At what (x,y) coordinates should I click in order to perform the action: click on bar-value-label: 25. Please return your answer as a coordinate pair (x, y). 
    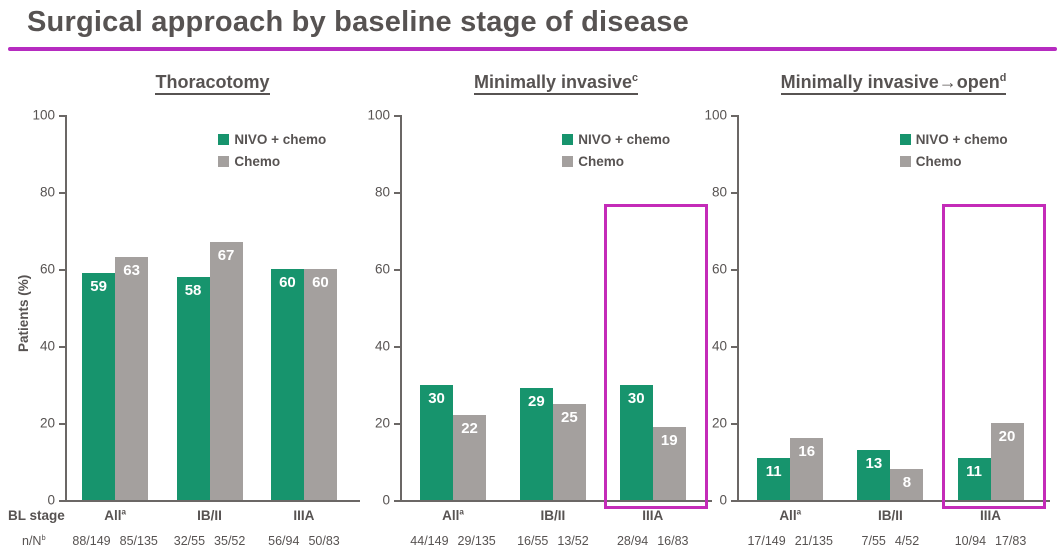
    Looking at the image, I should click on (569, 417).